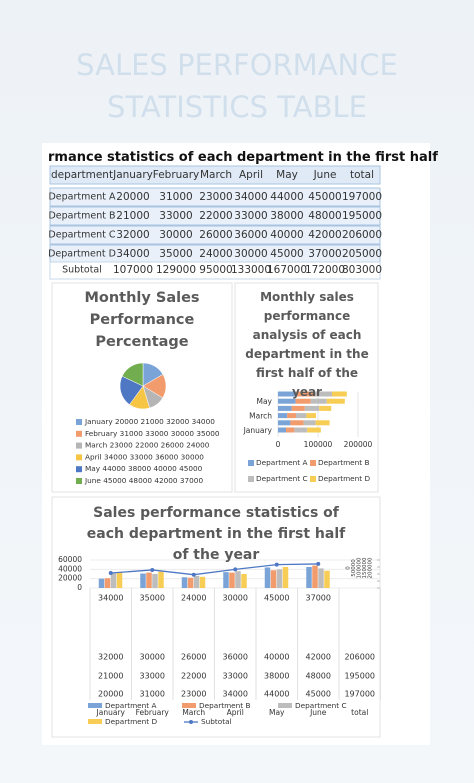 The image size is (474, 783). I want to click on data-table-cell: 34000, so click(235, 694).